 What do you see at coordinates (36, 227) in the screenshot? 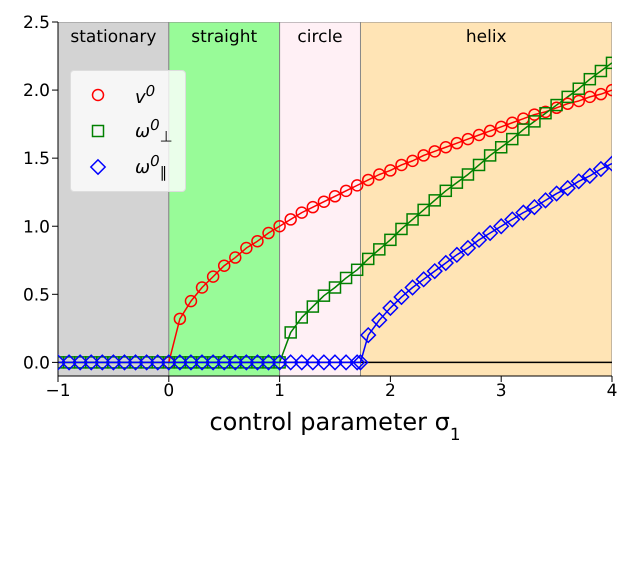
I see `y-tick-label: 1.0` at bounding box center [36, 227].